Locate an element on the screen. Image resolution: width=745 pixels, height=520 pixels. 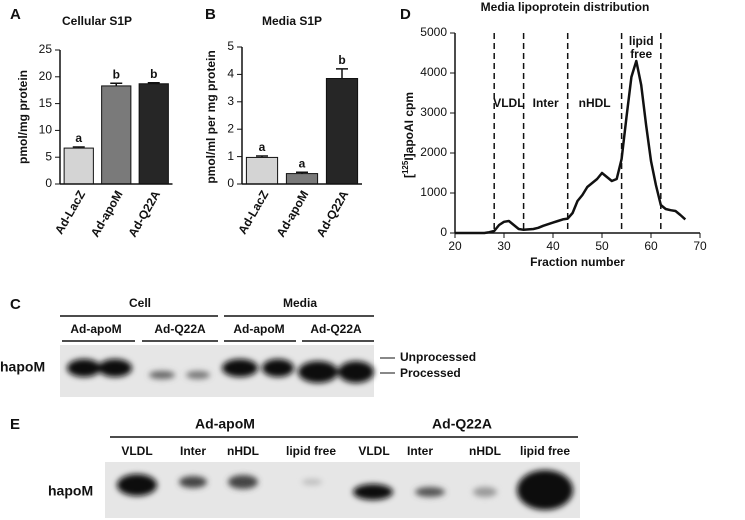
y-axis-title-part: I]apoAI cpm is located at coordinates (409, 126).